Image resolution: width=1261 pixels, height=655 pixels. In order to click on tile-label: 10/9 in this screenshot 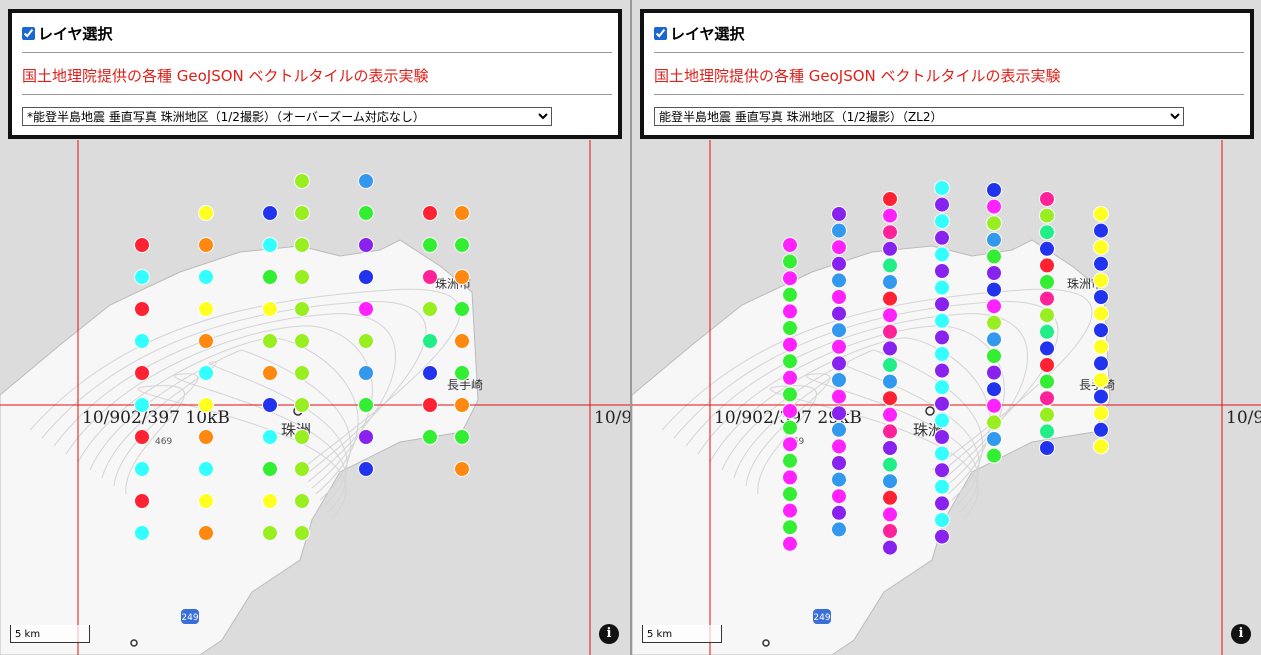, I will do `click(1243, 418)`.